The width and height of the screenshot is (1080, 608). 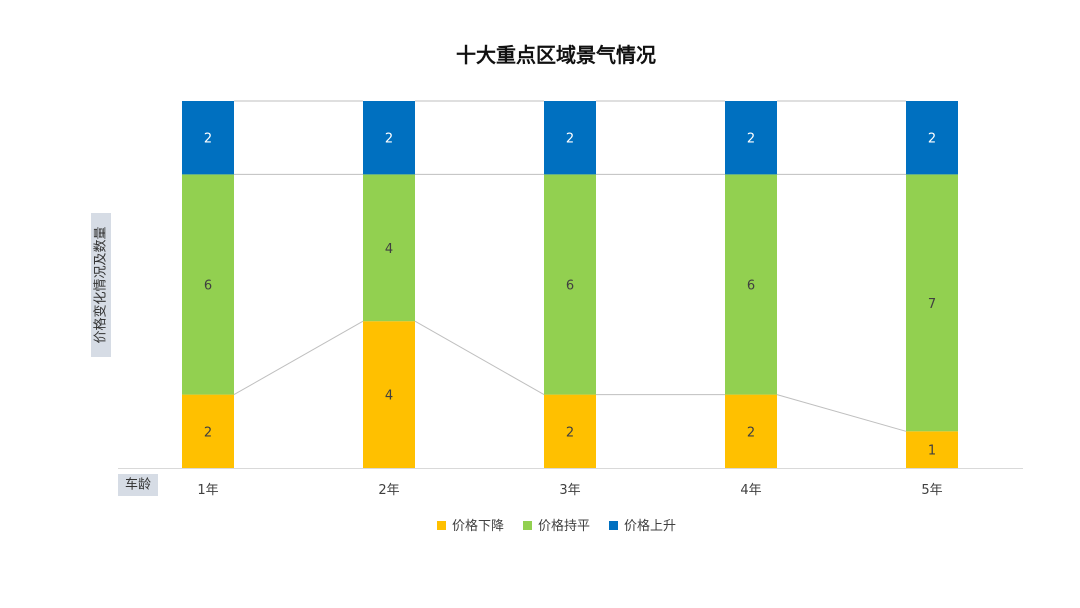 I want to click on x-tick-label-1: 1年, so click(x=207, y=490).